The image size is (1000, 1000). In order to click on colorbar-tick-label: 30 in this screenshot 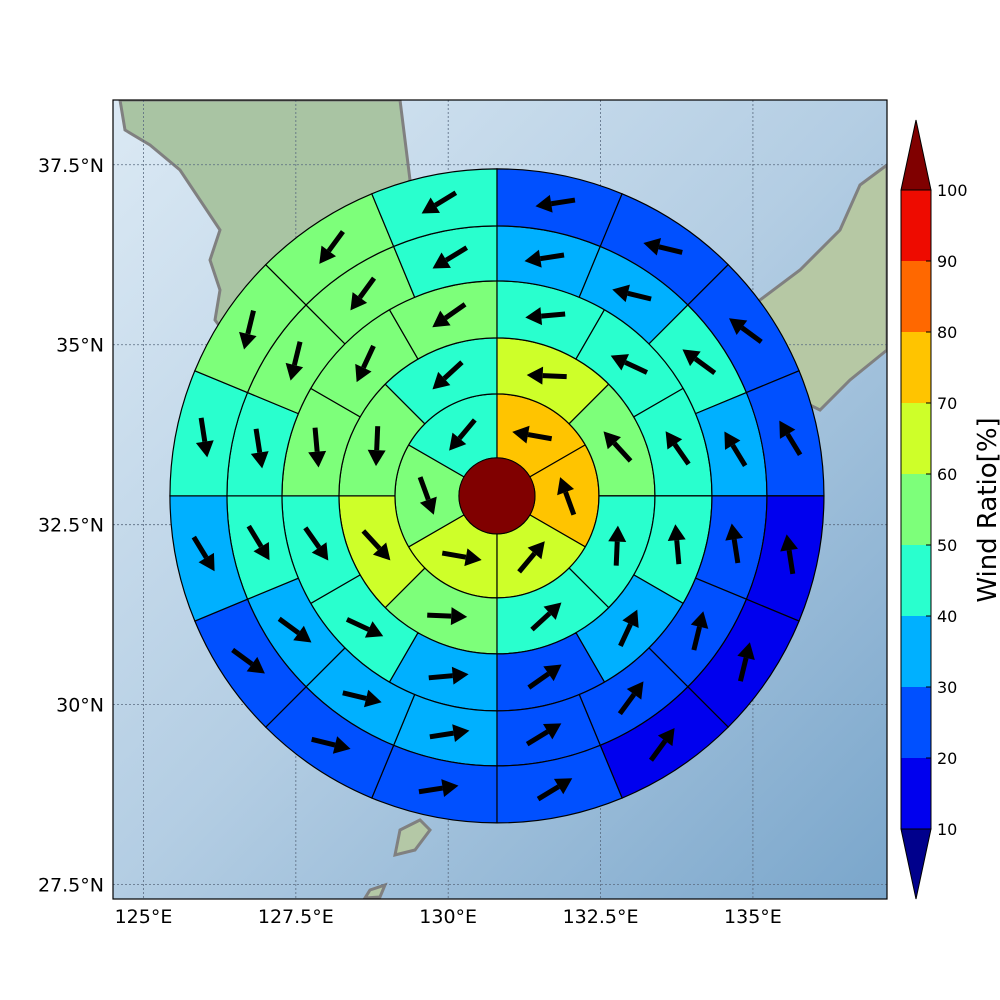, I will do `click(947, 687)`.